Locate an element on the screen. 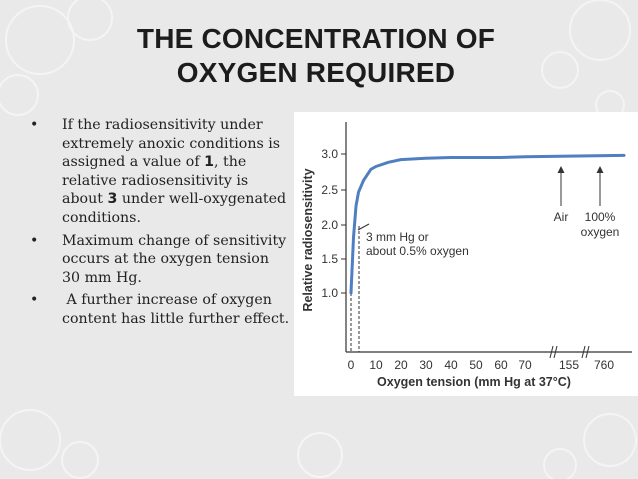 This screenshot has width=638, height=479. y-tick-label: 1.0 is located at coordinates (329, 293).